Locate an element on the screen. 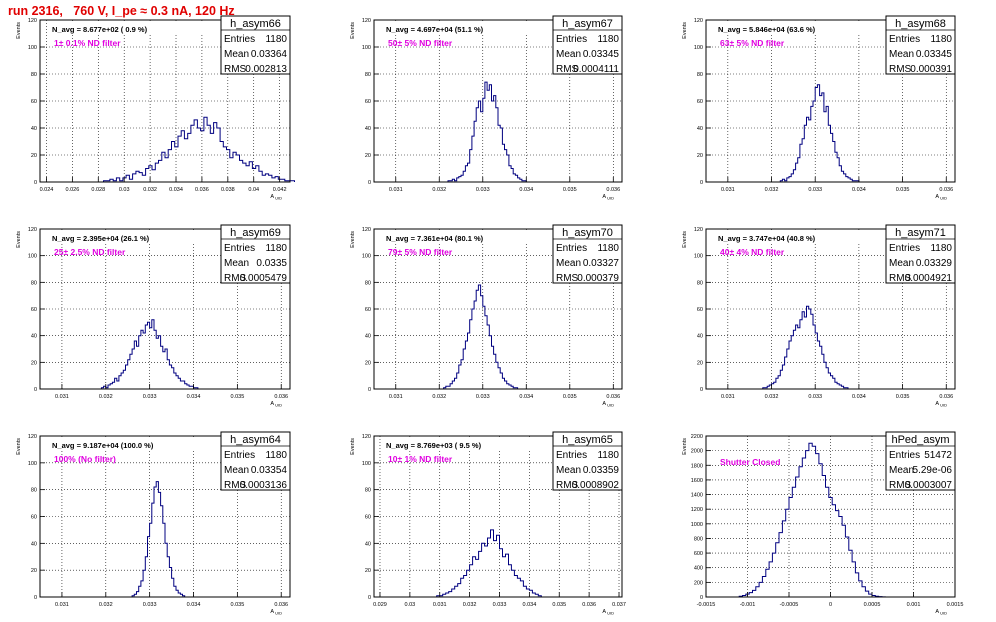  stats-value-rms: 0.0008902 is located at coordinates (596, 485).